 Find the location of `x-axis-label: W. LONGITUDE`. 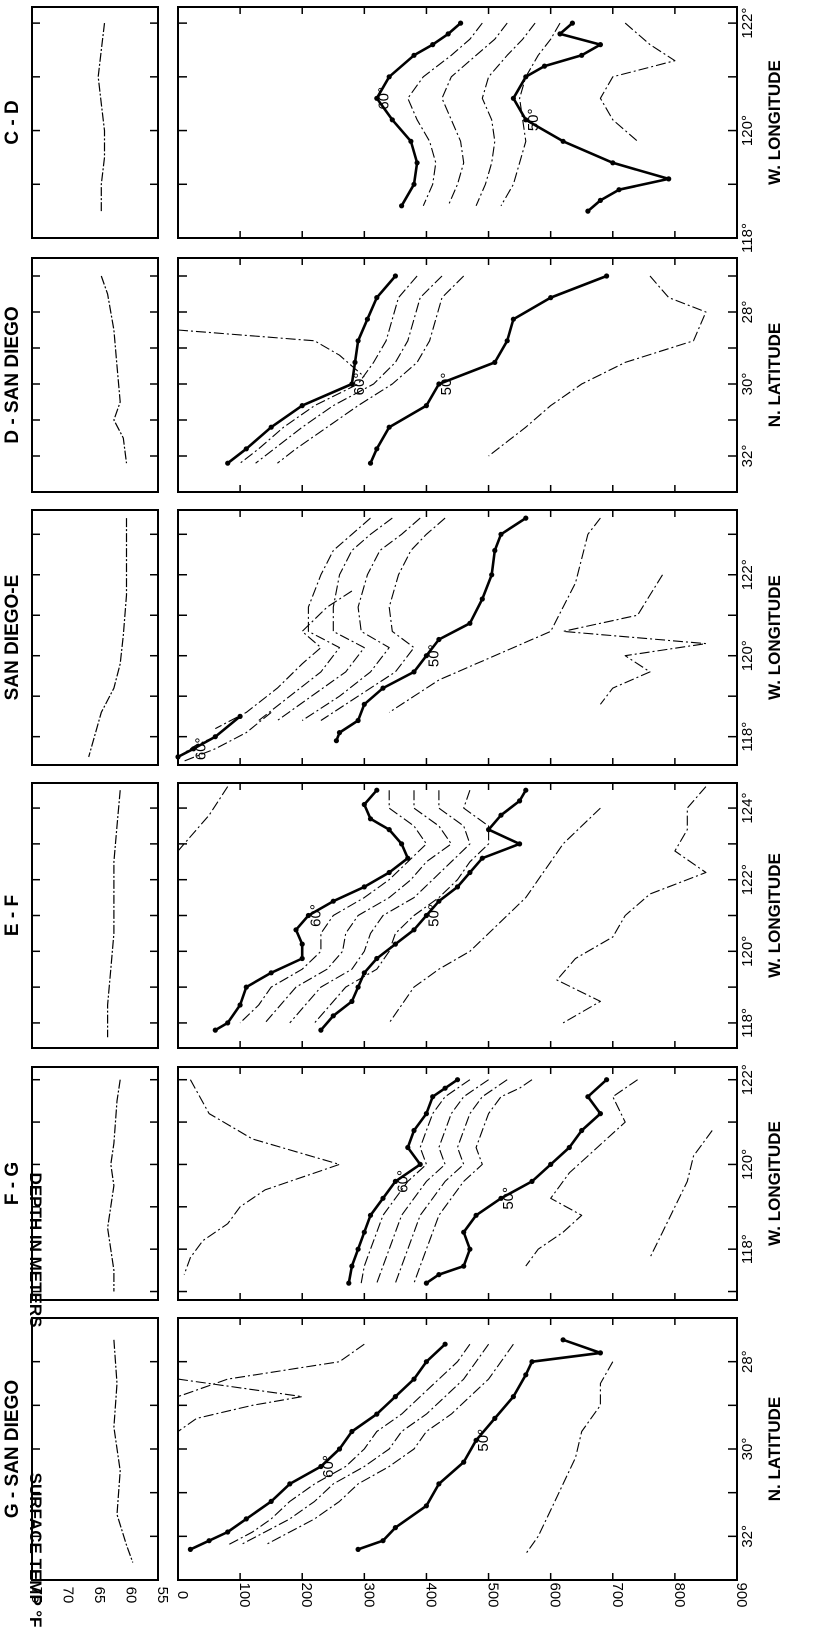

x-axis-label: W. LONGITUDE is located at coordinates (774, 915).